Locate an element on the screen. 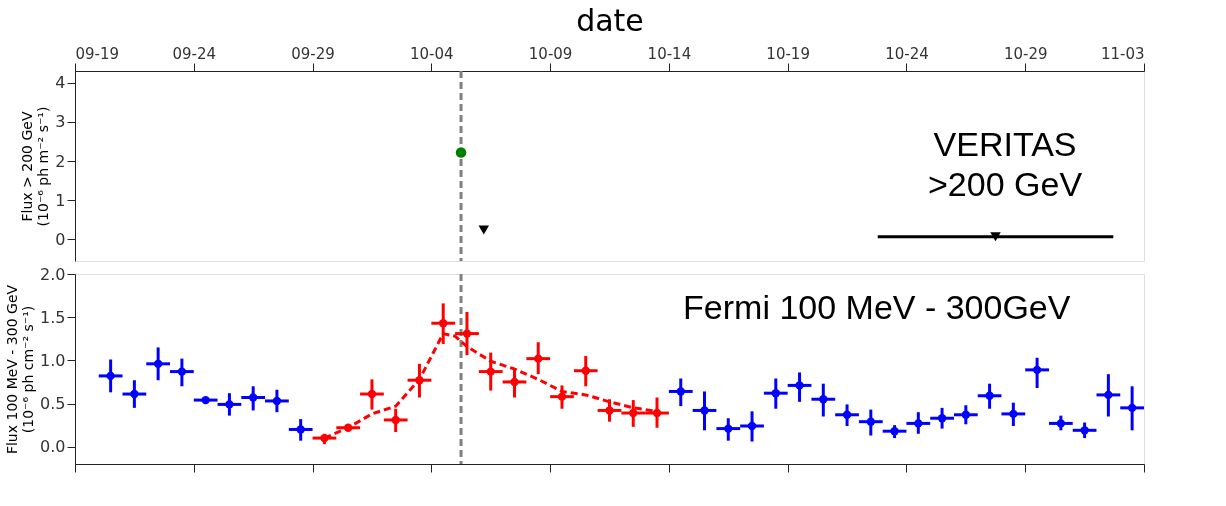  y-tick-label: 1 is located at coordinates (60, 200).